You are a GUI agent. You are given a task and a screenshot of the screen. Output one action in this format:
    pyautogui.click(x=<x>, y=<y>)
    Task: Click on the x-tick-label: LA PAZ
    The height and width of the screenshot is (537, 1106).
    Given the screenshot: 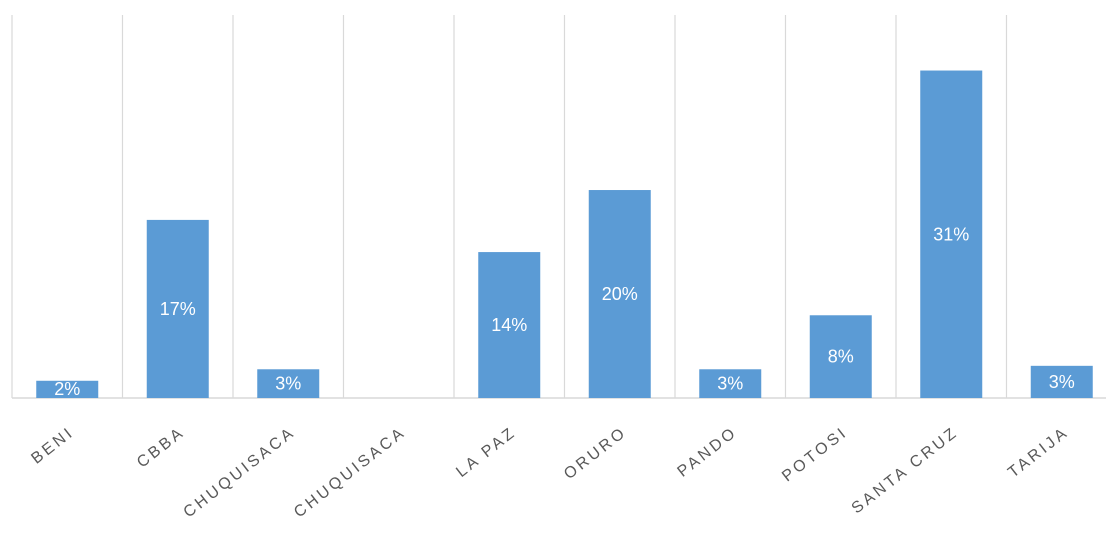 What is the action you would take?
    pyautogui.click(x=486, y=452)
    